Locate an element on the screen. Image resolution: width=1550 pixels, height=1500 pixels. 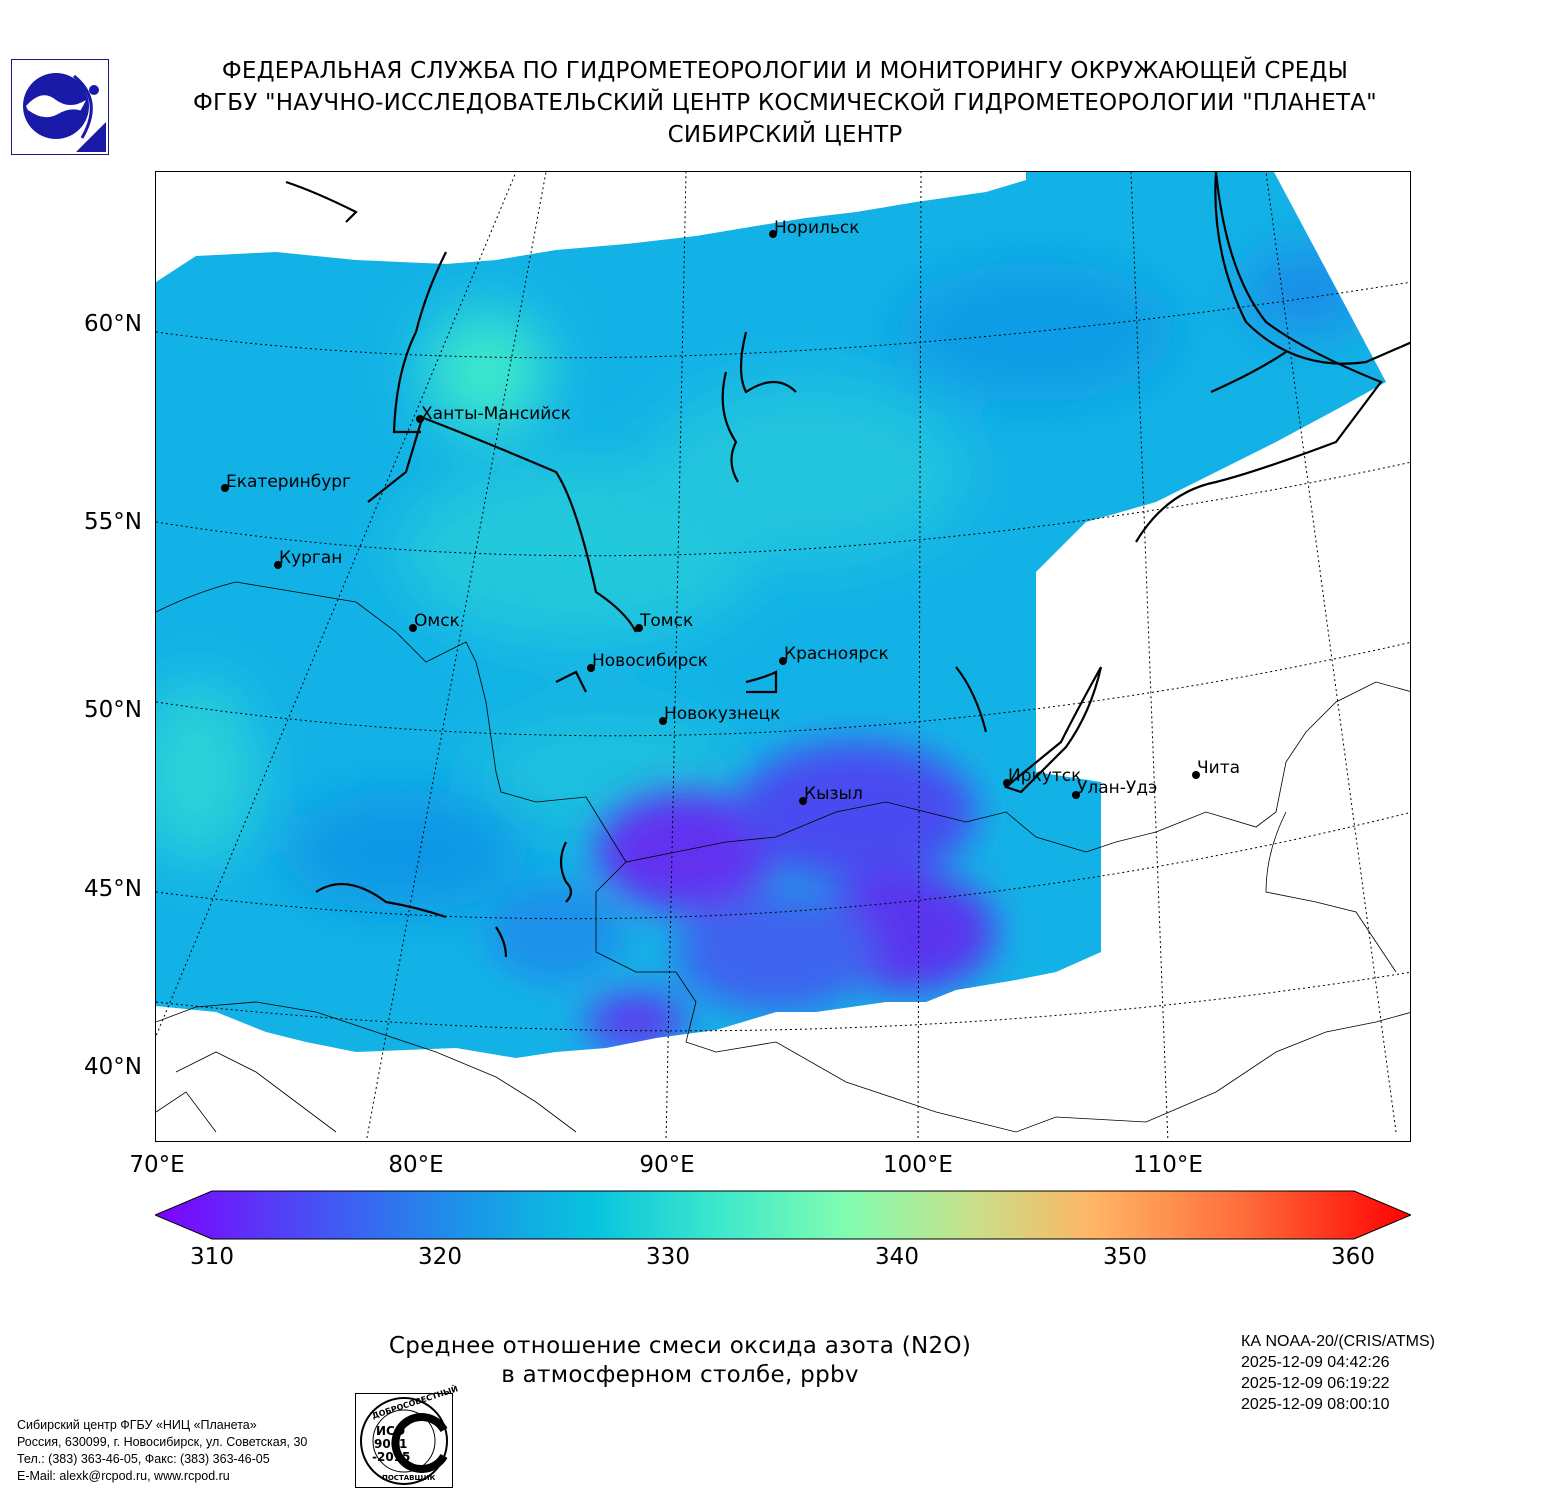
city-label: Новокузнецк is located at coordinates (722, 714).